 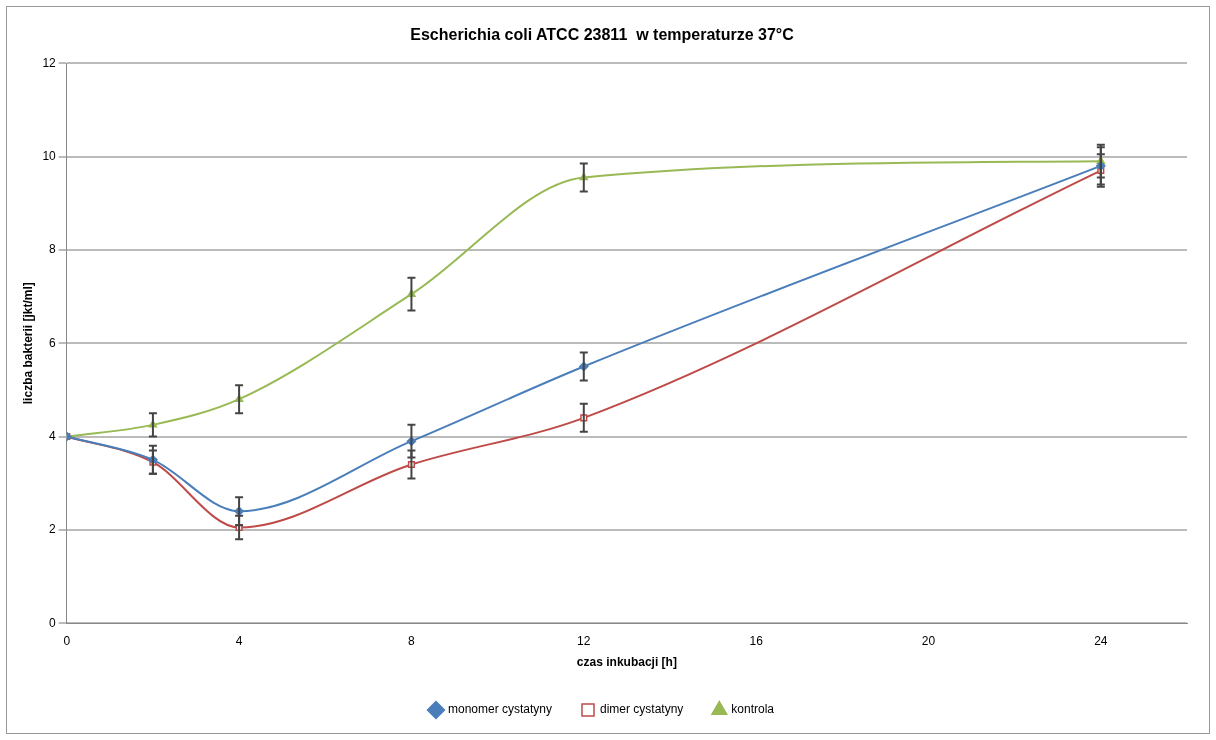 What do you see at coordinates (53, 622) in the screenshot?
I see `y-tick-label: 0` at bounding box center [53, 622].